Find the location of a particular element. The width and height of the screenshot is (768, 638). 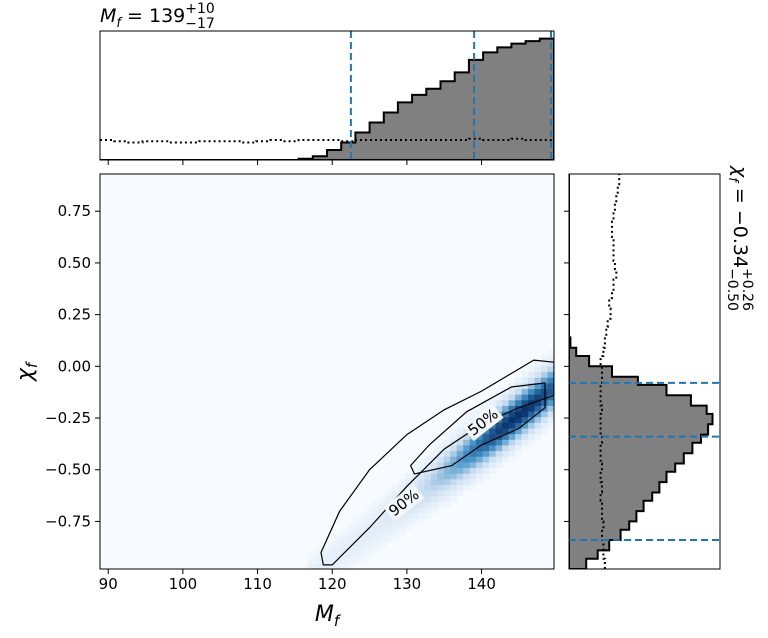

y-tick-label: −0.25 is located at coordinates (68, 418).